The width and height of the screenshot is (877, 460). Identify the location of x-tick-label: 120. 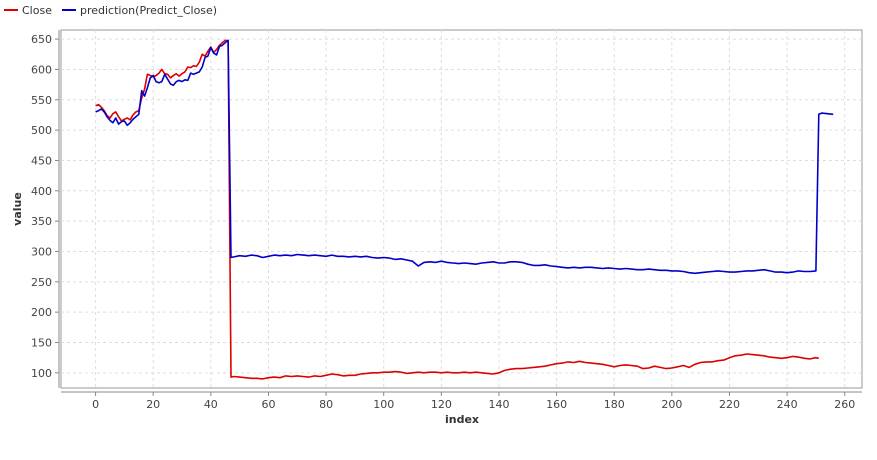
(441, 404).